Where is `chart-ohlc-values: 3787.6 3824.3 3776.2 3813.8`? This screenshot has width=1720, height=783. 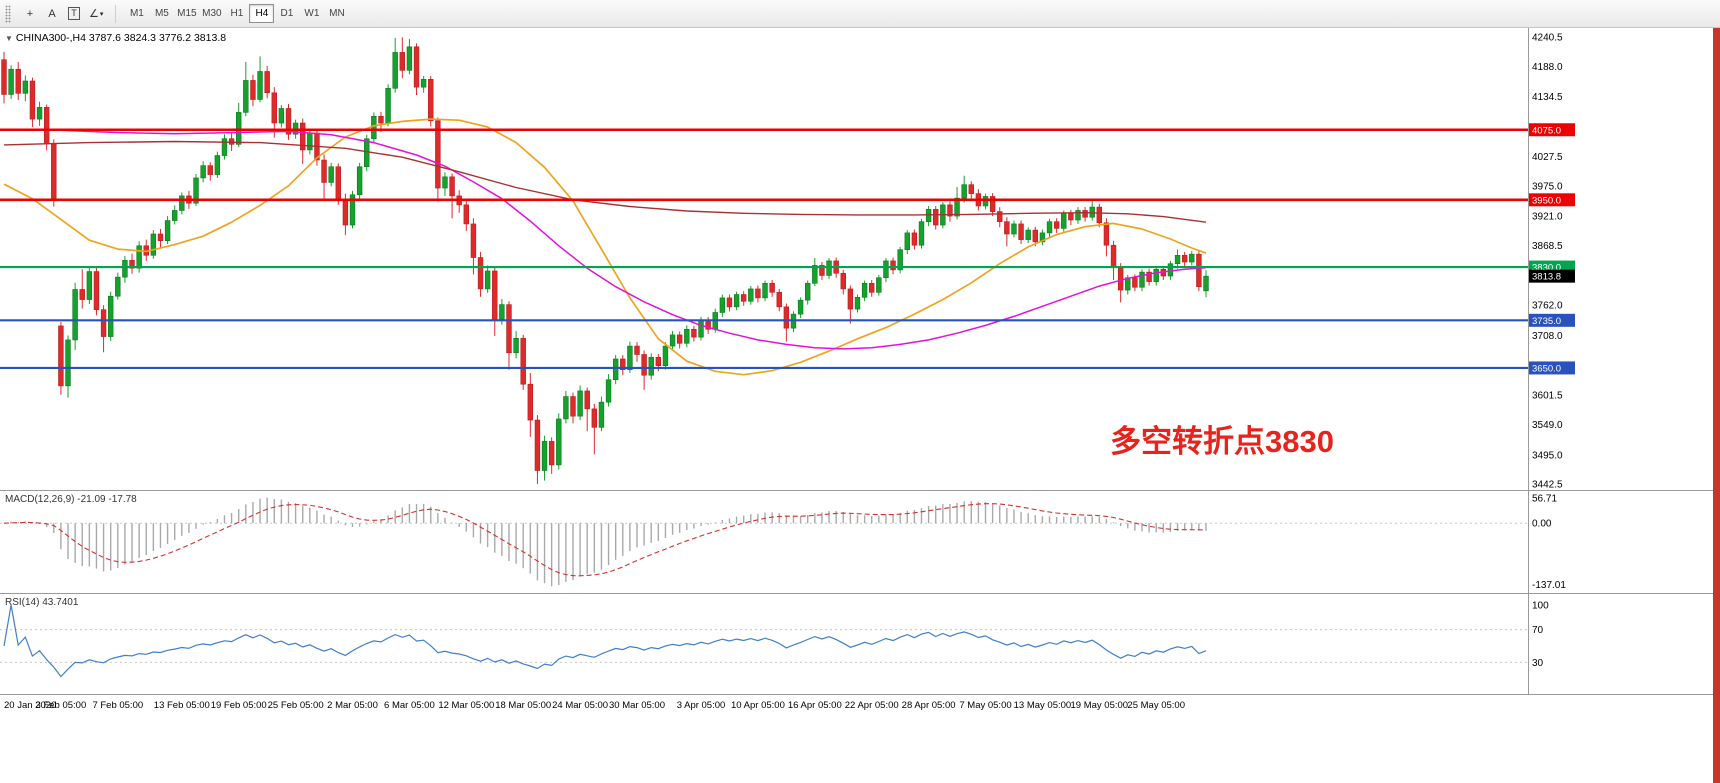 chart-ohlc-values: 3787.6 3824.3 3776.2 3813.8 is located at coordinates (157, 38).